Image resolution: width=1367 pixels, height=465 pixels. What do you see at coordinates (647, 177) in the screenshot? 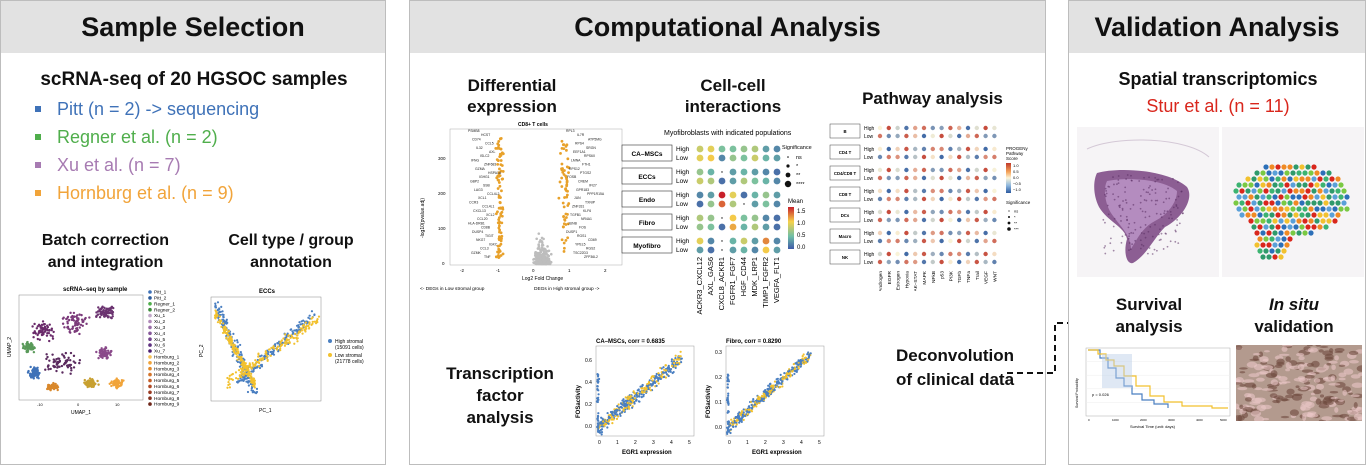
I see `cc-group-label: ECCs` at bounding box center [647, 177].